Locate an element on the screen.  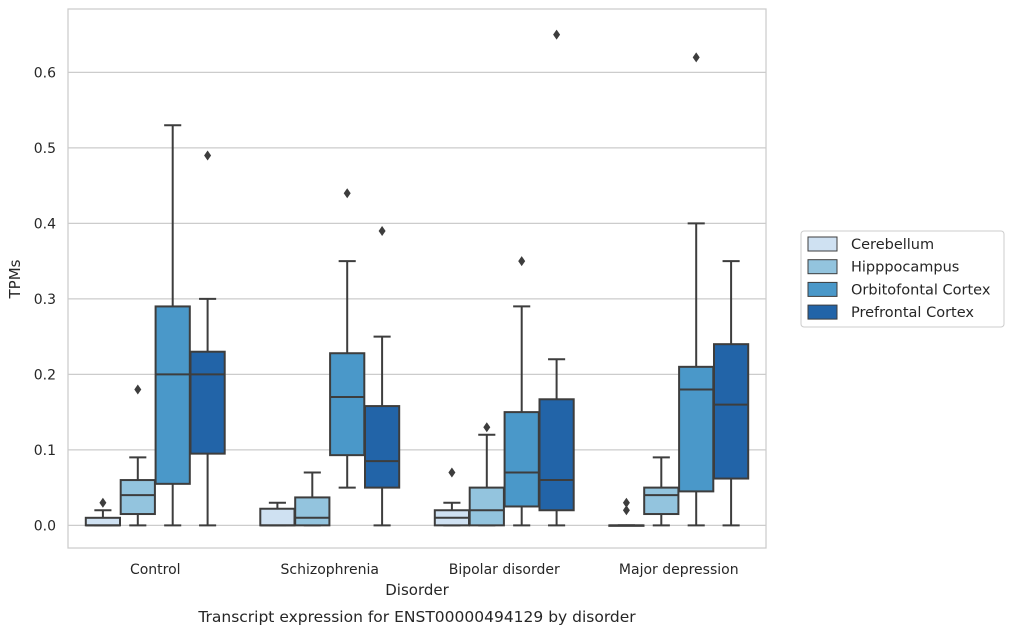
legend-label: Prefrontal Cortex is located at coordinates (912, 313).